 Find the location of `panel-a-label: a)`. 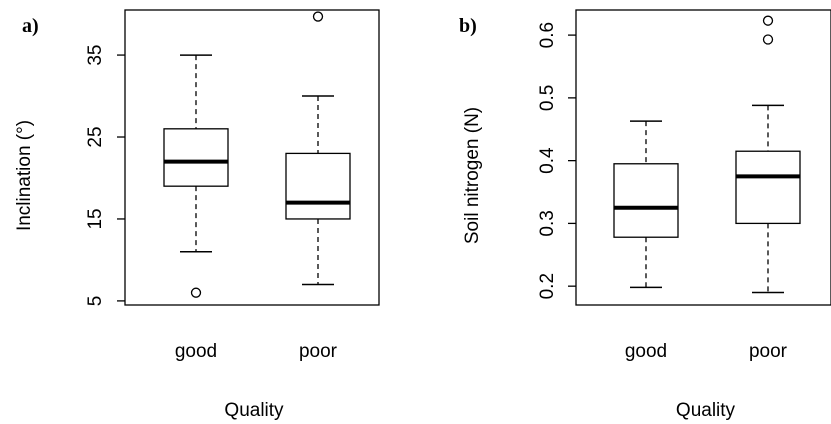

panel-a-label: a) is located at coordinates (30, 26).